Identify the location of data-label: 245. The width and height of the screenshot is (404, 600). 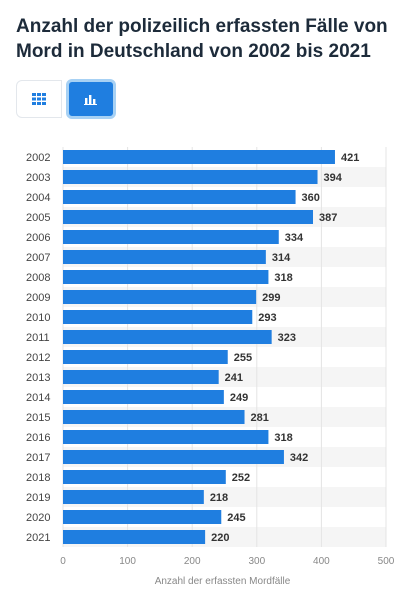
(236, 518).